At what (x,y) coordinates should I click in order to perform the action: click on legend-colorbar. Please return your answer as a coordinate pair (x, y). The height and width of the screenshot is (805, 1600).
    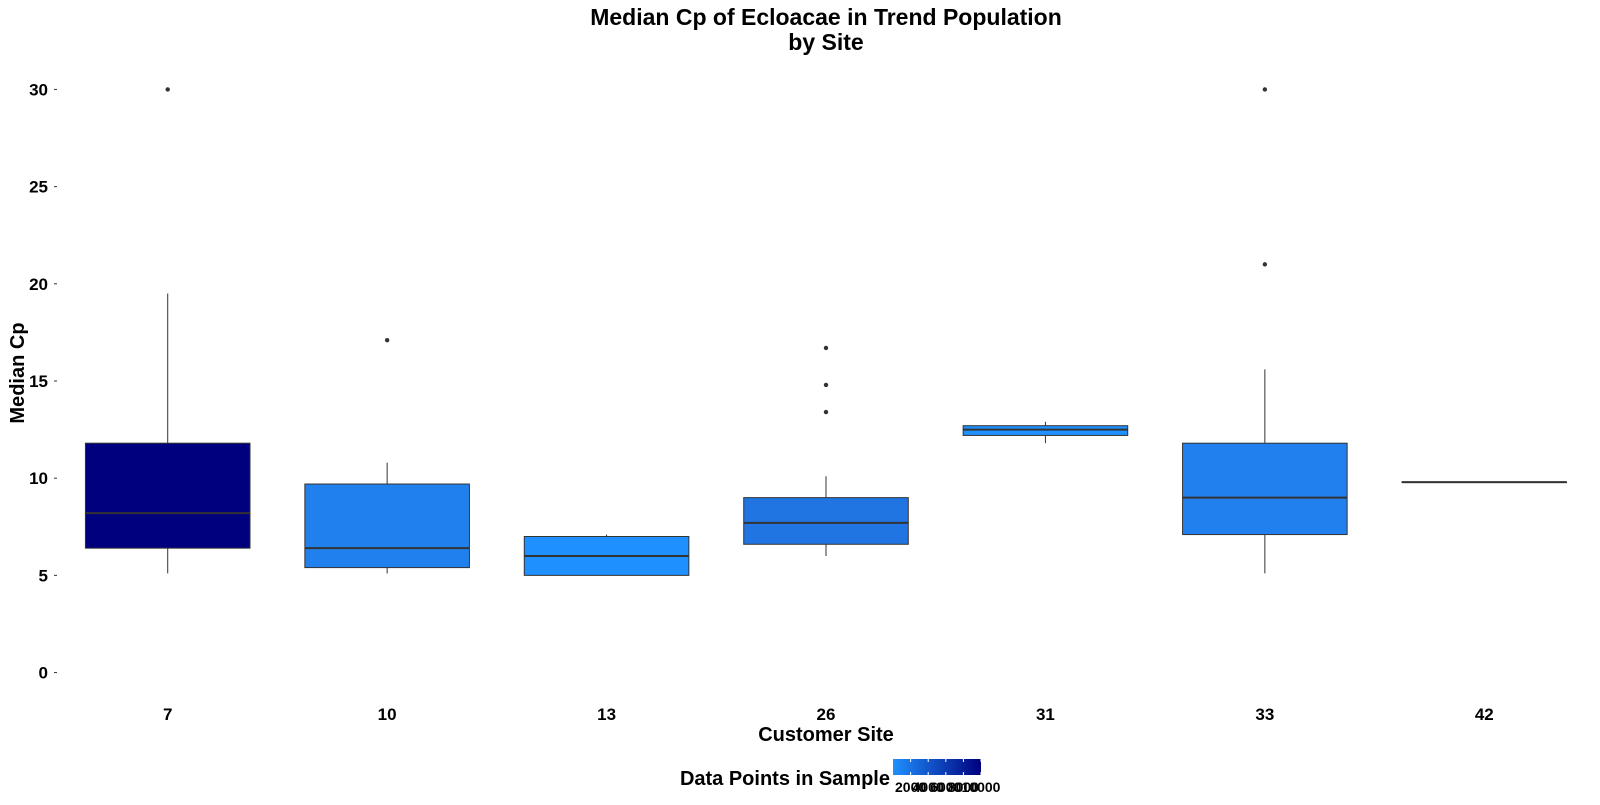
    Looking at the image, I should click on (937, 767).